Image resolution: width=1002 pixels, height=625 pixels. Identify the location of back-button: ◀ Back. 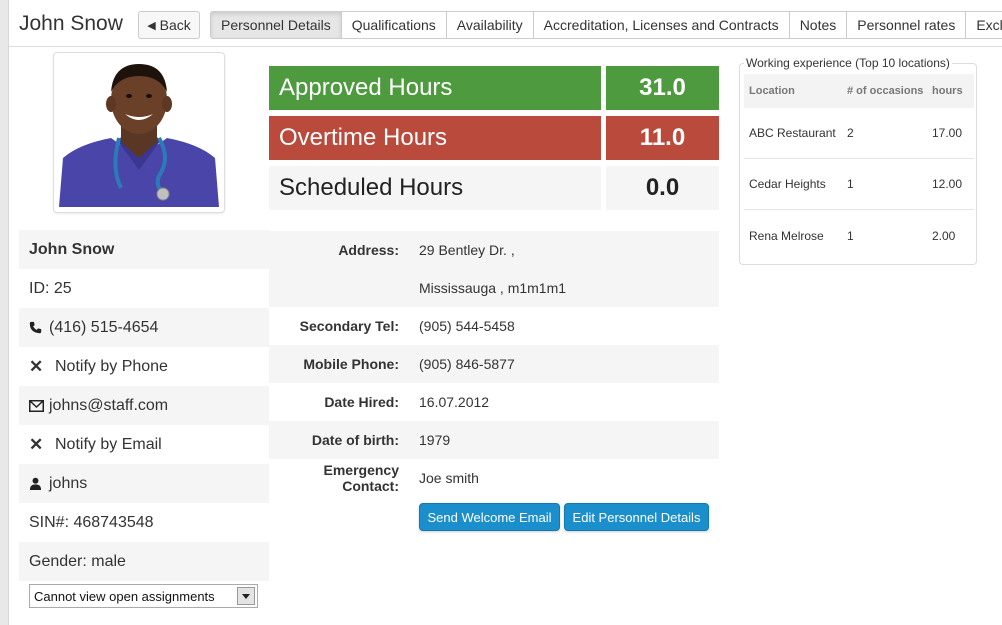
(169, 25).